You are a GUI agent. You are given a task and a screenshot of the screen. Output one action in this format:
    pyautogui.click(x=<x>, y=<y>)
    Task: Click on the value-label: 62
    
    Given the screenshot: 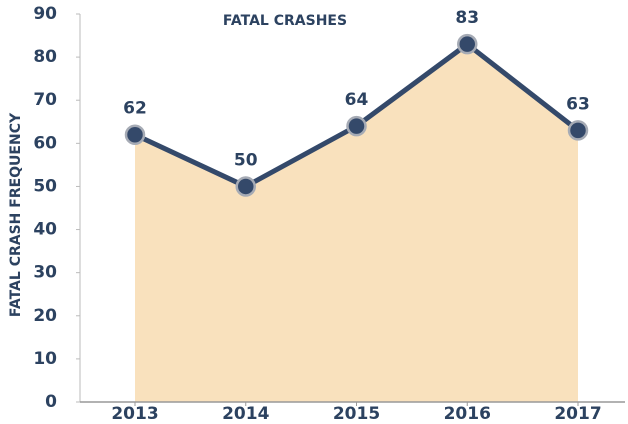 What is the action you would take?
    pyautogui.click(x=135, y=109)
    